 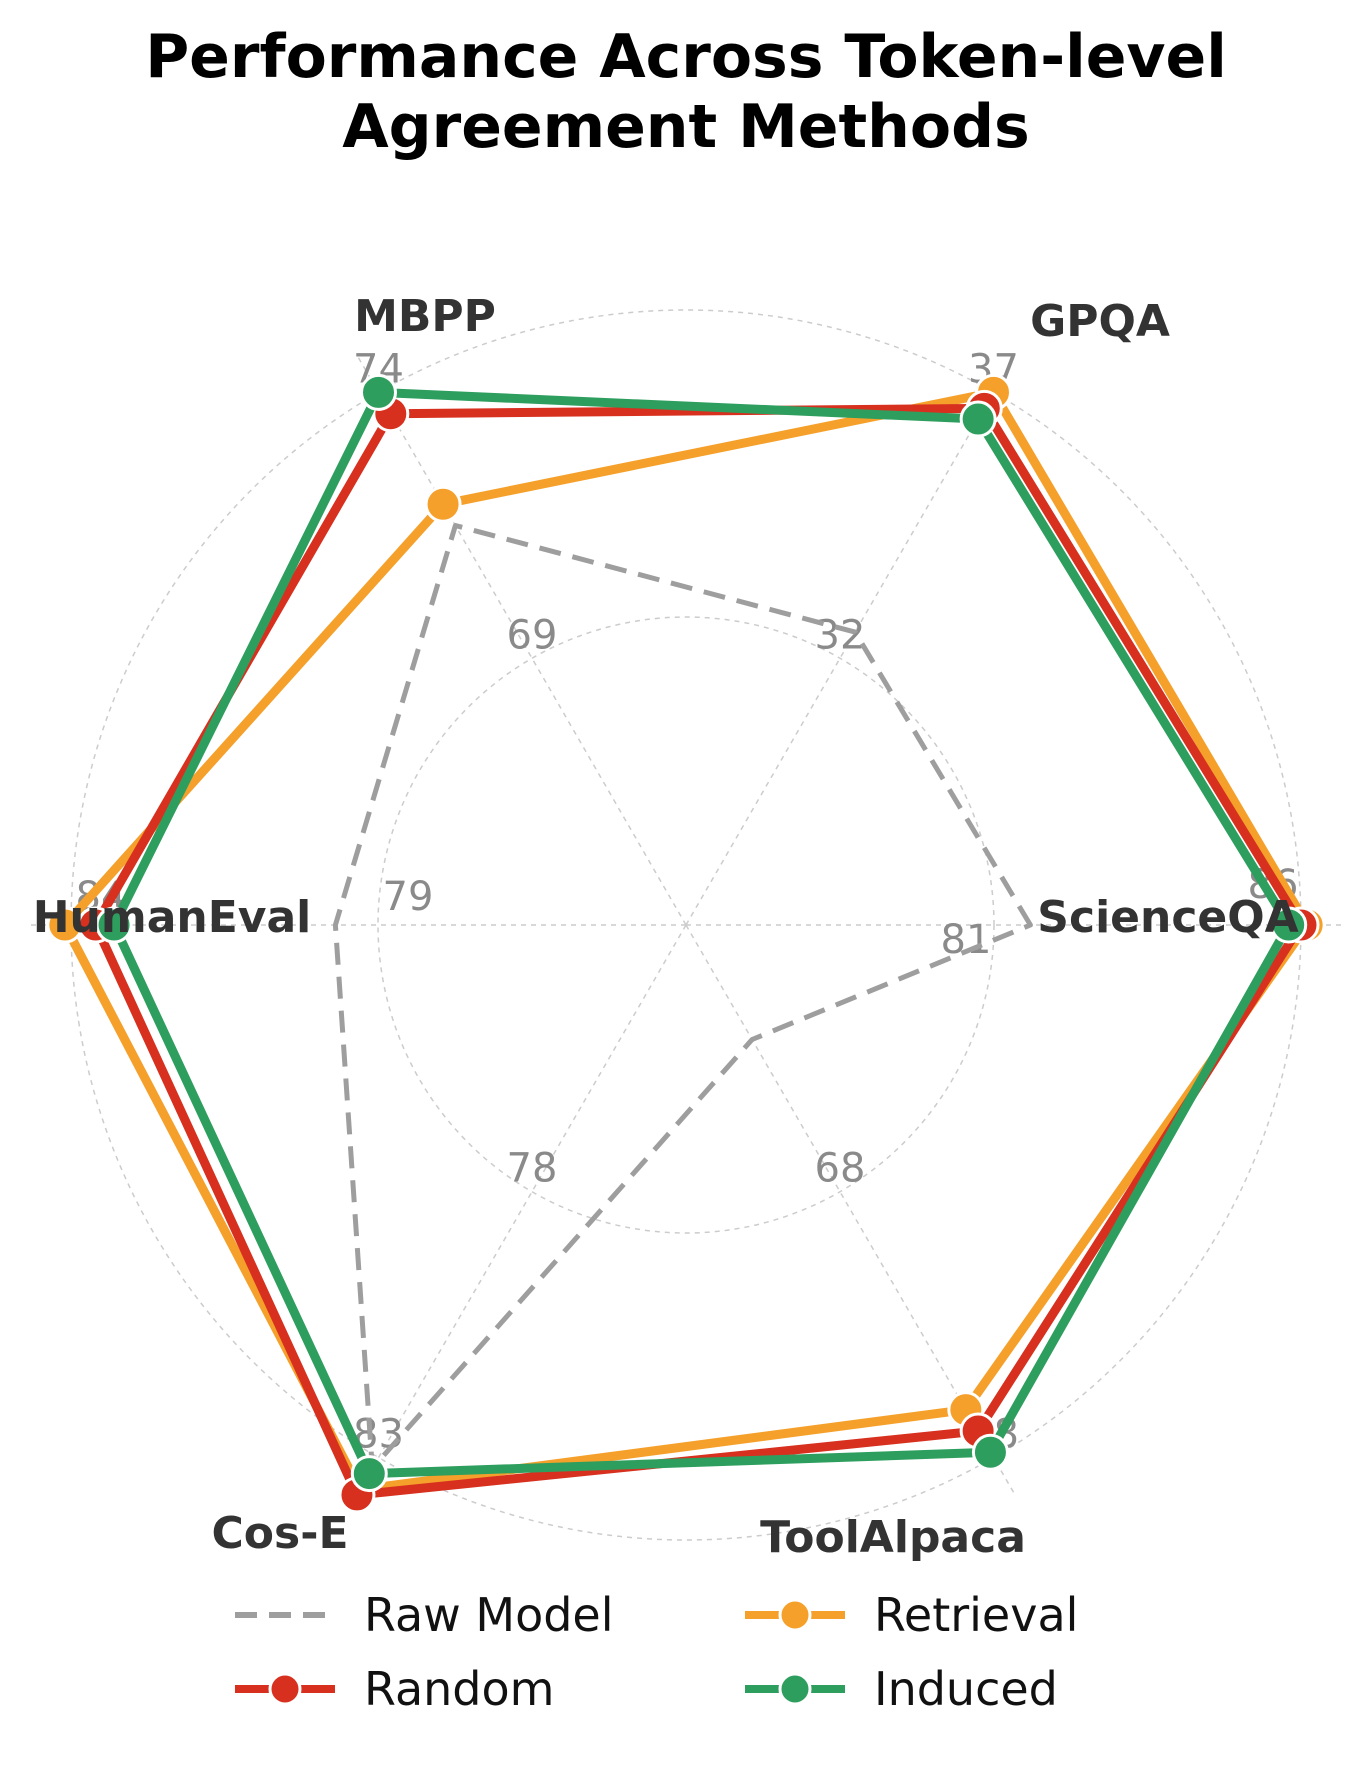 What do you see at coordinates (114, 925) in the screenshot?
I see `point-induced-humaneval` at bounding box center [114, 925].